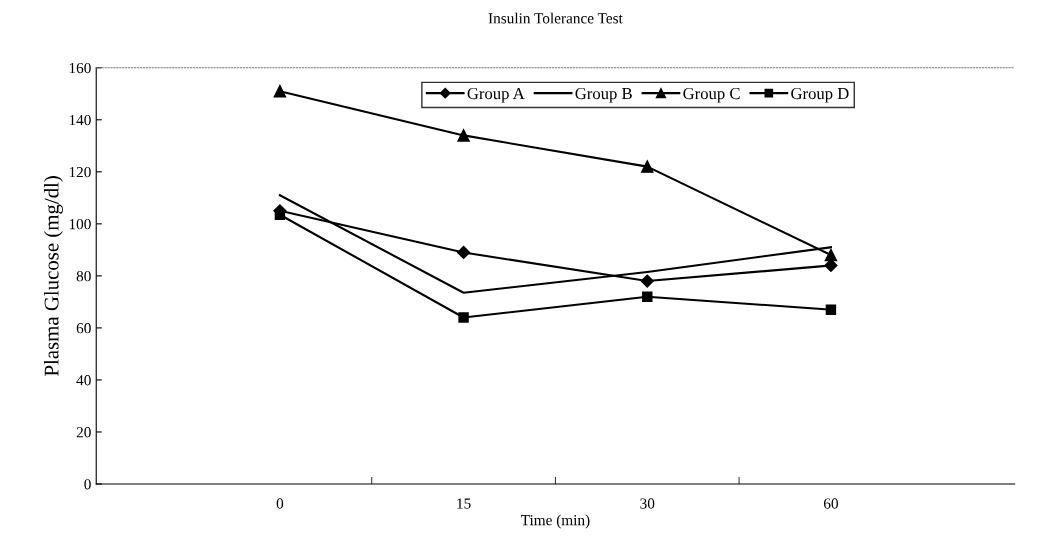 The width and height of the screenshot is (1046, 542). What do you see at coordinates (496, 95) in the screenshot?
I see `legend-label: Group A` at bounding box center [496, 95].